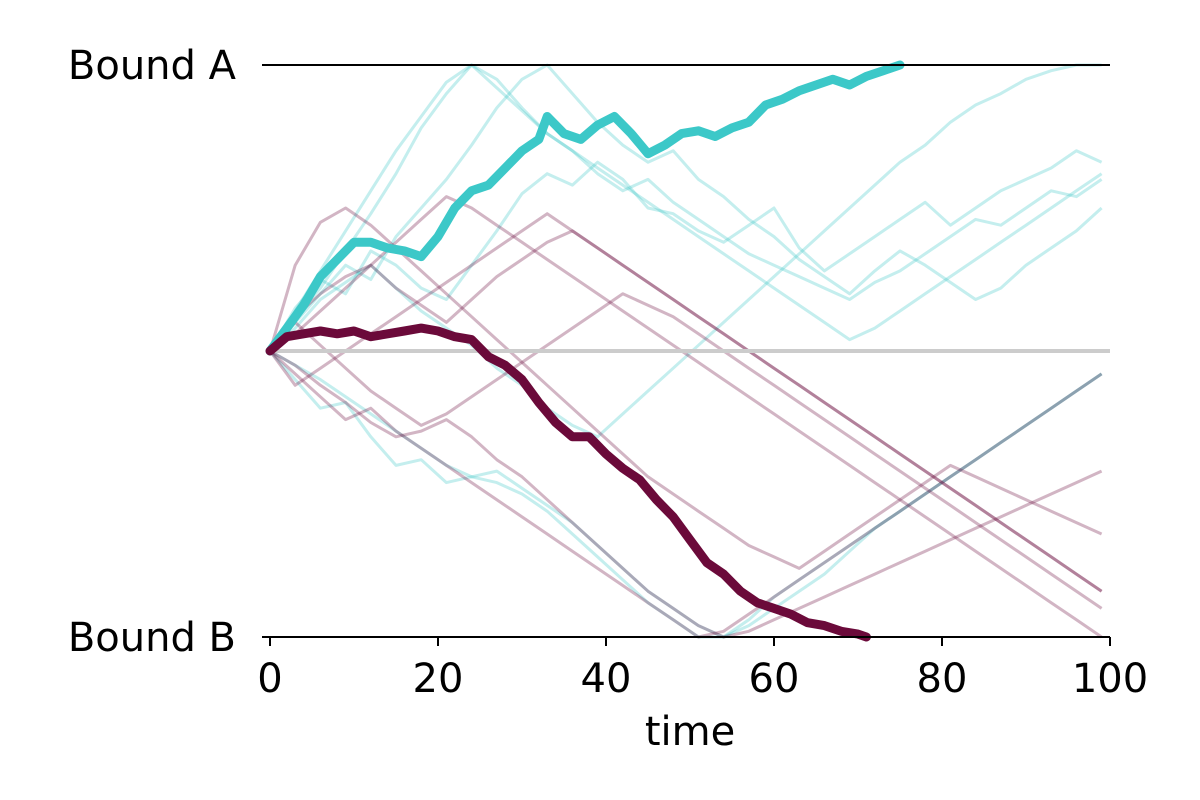  I want to click on x-tick-label-100: 100, so click(1110, 679).